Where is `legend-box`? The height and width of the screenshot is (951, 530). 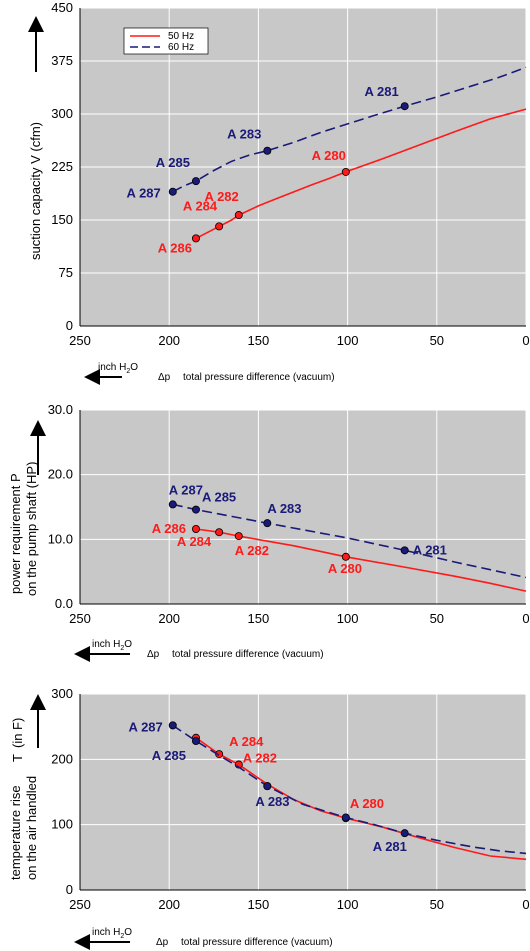 legend-box is located at coordinates (166, 41).